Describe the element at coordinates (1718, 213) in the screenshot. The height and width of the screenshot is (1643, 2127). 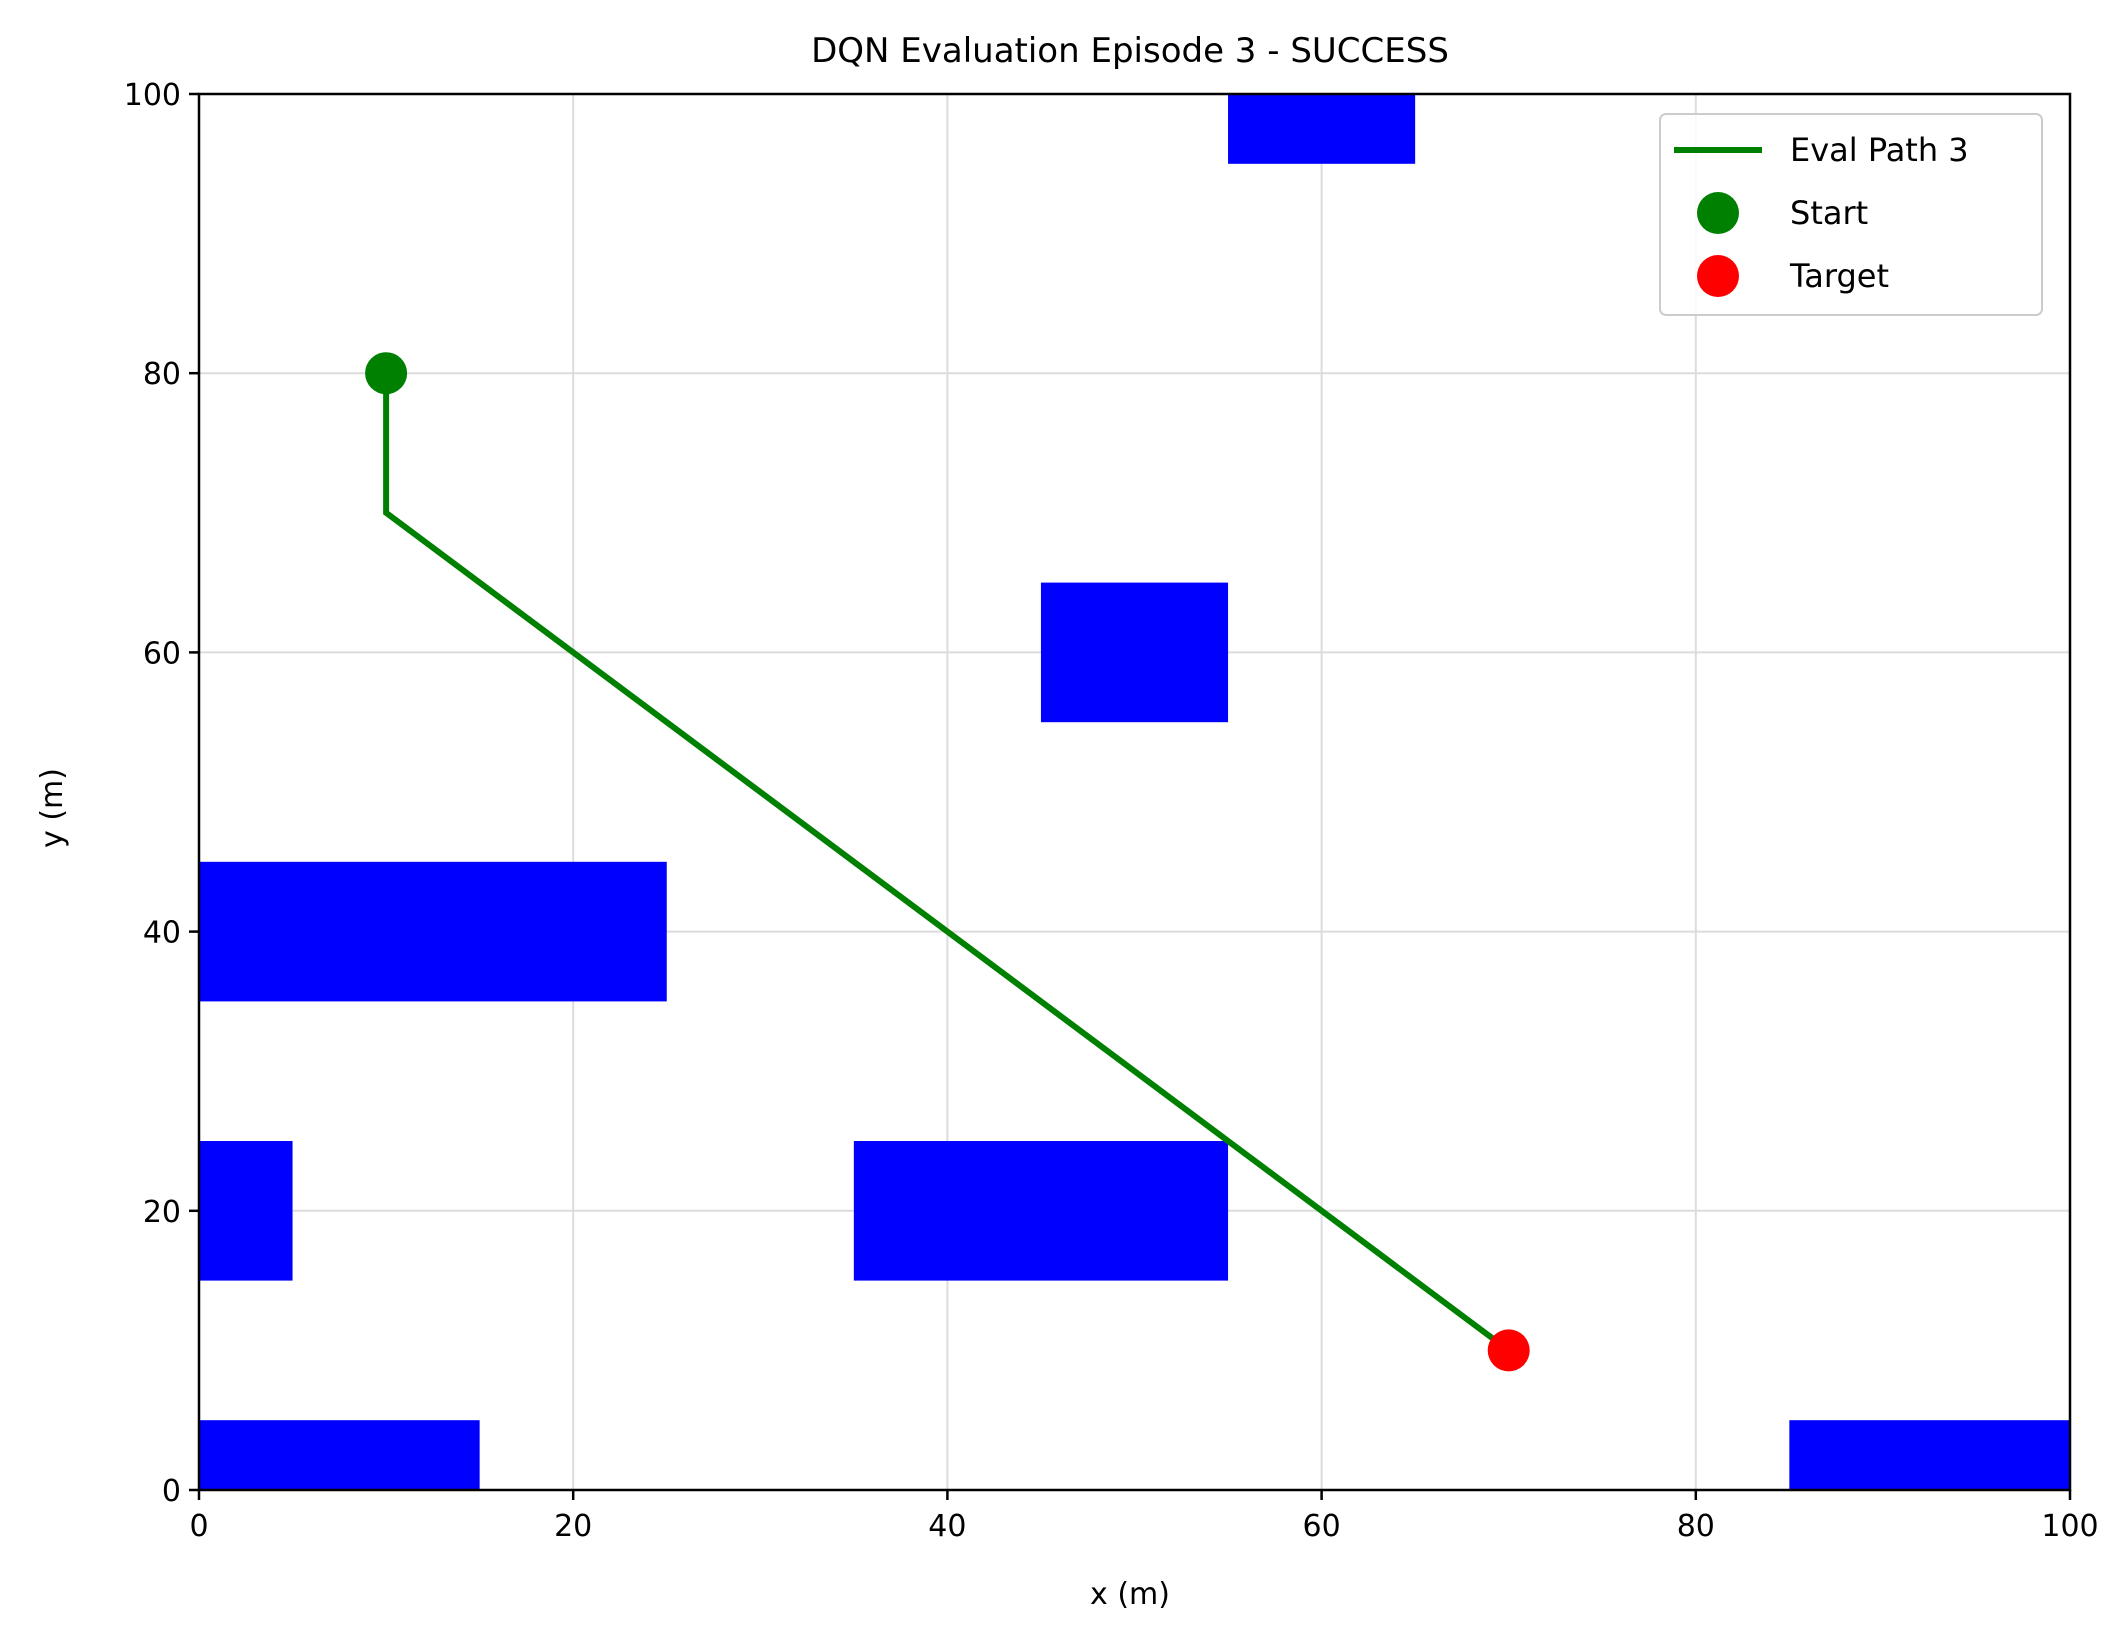
I see `legend-swatch-start` at that location.